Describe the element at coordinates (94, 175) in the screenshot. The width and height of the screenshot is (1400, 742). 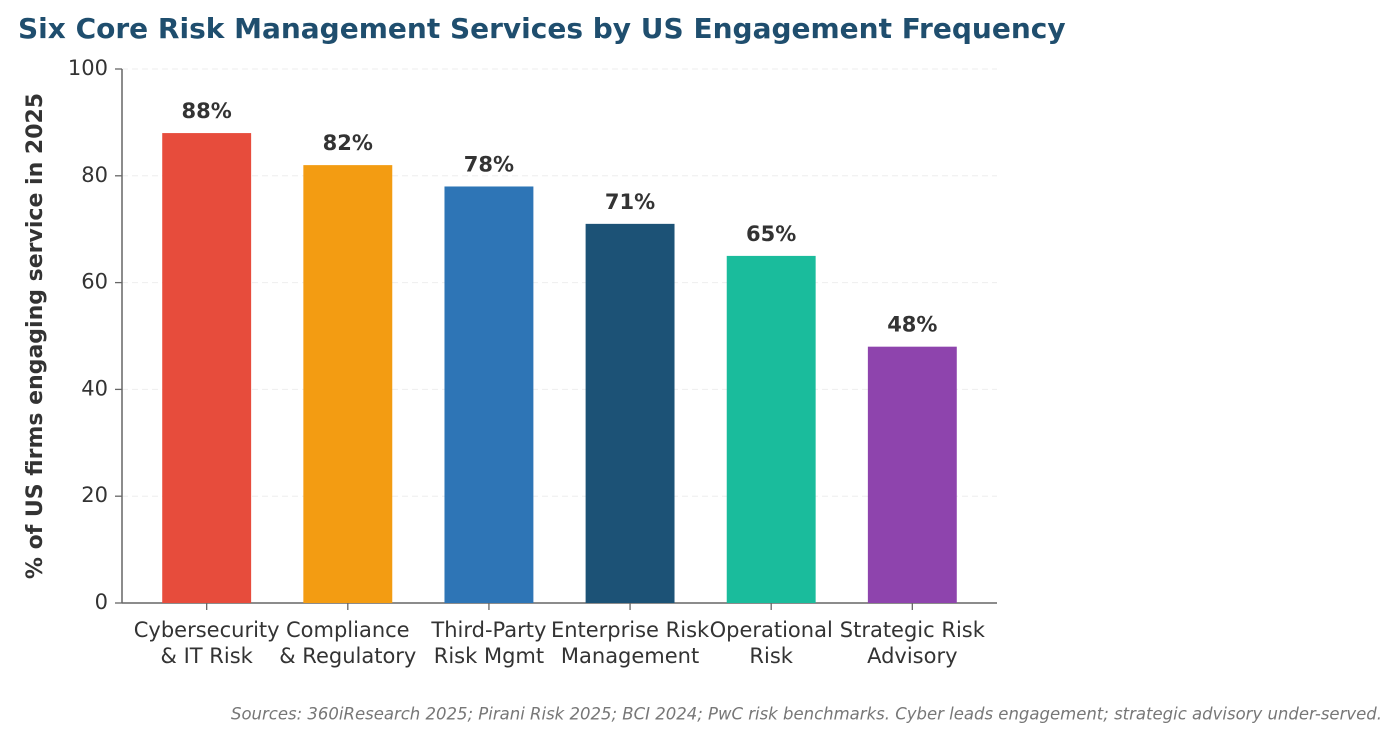
I see `y-tick-label: 80` at that location.